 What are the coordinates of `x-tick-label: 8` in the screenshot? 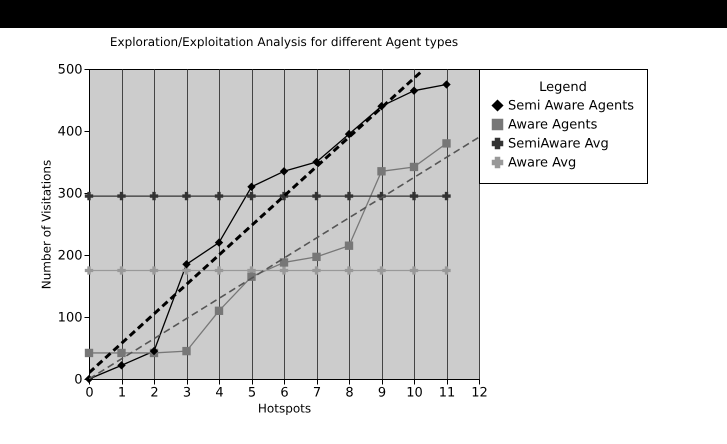 It's located at (349, 393).